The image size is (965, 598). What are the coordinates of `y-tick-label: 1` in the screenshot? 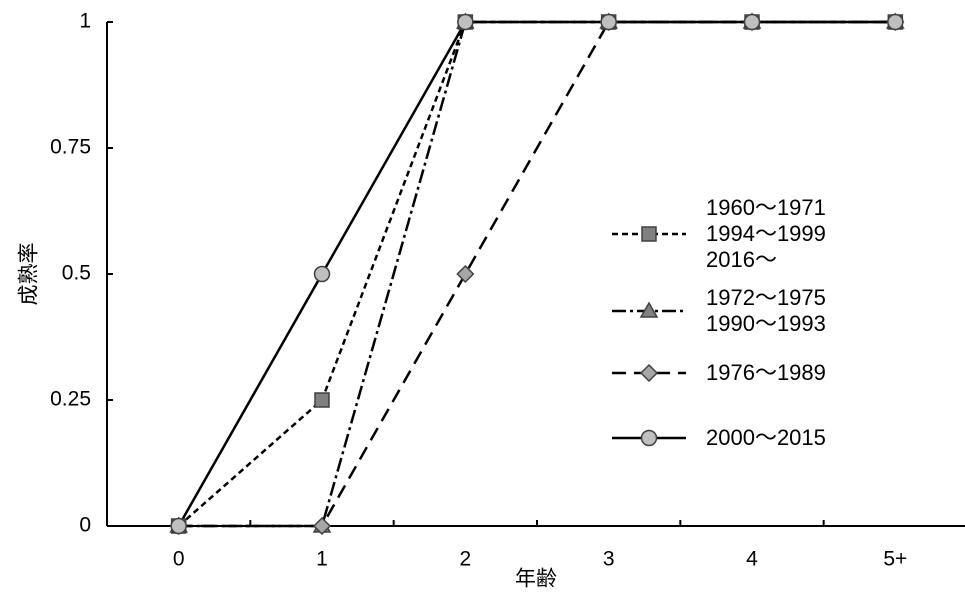 It's located at (85, 21).